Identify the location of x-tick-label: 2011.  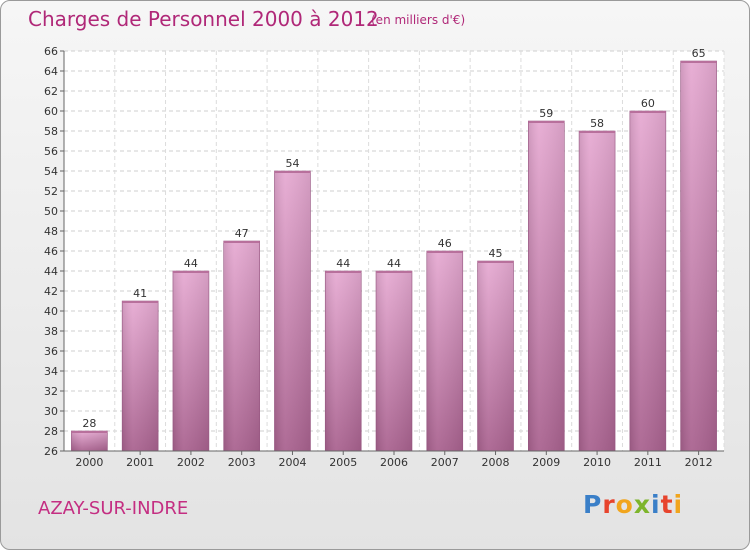
(648, 462).